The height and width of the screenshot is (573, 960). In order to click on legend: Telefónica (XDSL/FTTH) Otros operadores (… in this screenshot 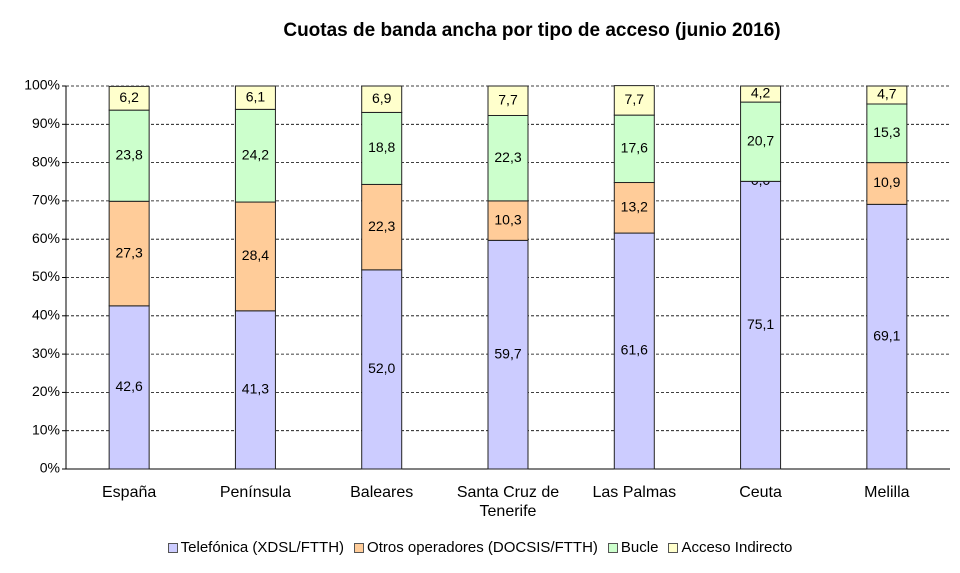, I will do `click(480, 547)`.